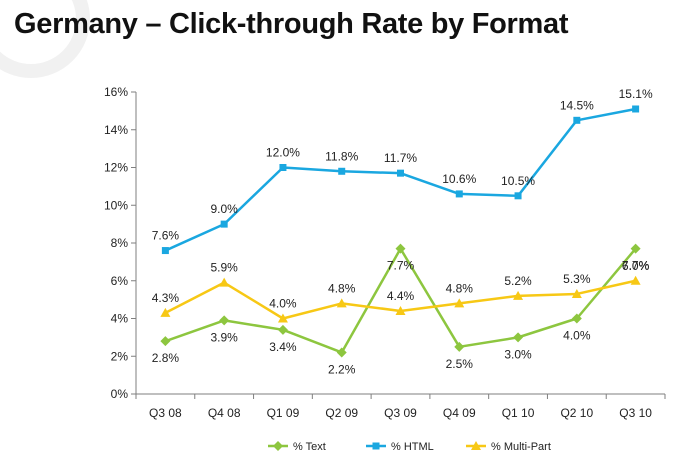  I want to click on y-tick-label: 0%, so click(120, 394).